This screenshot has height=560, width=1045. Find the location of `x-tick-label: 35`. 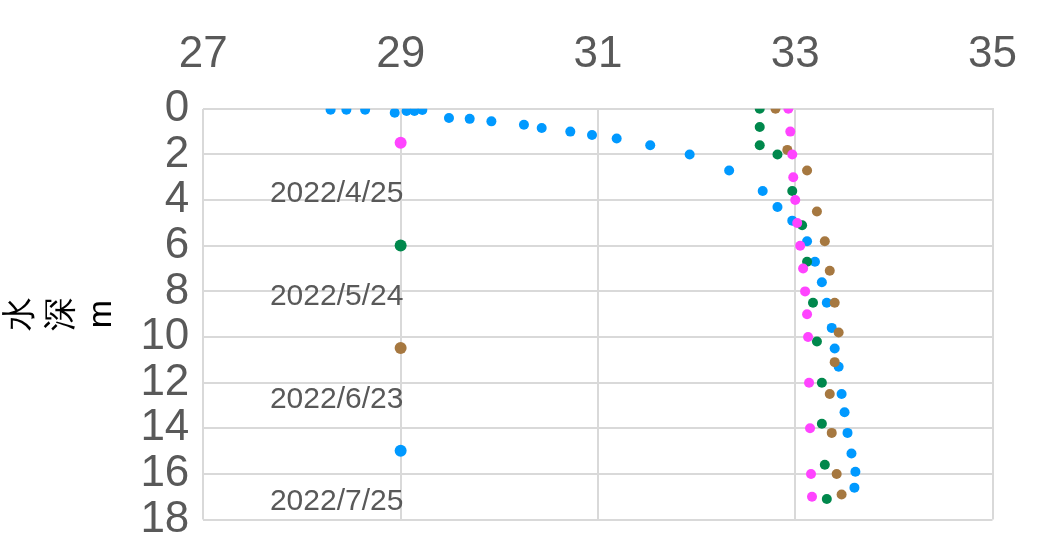

x-tick-label: 35 is located at coordinates (993, 51).